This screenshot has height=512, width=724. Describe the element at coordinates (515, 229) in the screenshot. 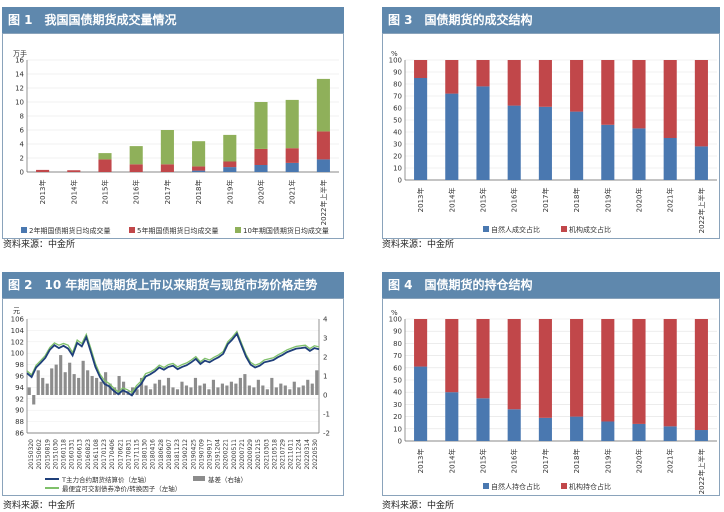

I see `legend-label-0: 自然人成交占比` at that location.